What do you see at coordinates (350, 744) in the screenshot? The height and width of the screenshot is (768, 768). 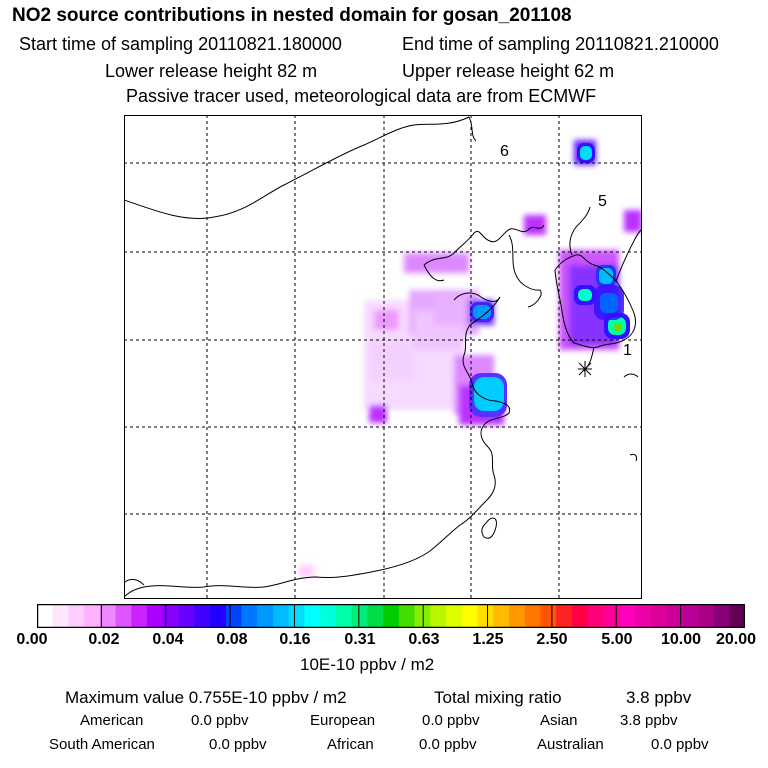 I see `african-label: African` at bounding box center [350, 744].